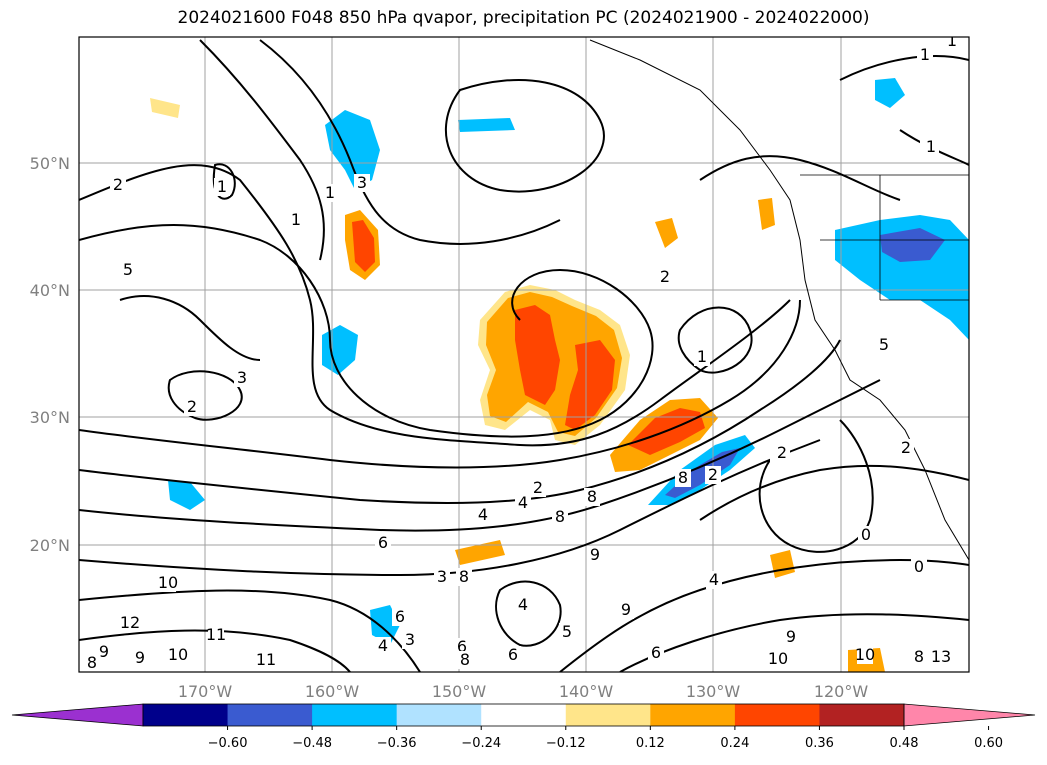  I want to click on lon-tick-label: 160°W, so click(332, 691).